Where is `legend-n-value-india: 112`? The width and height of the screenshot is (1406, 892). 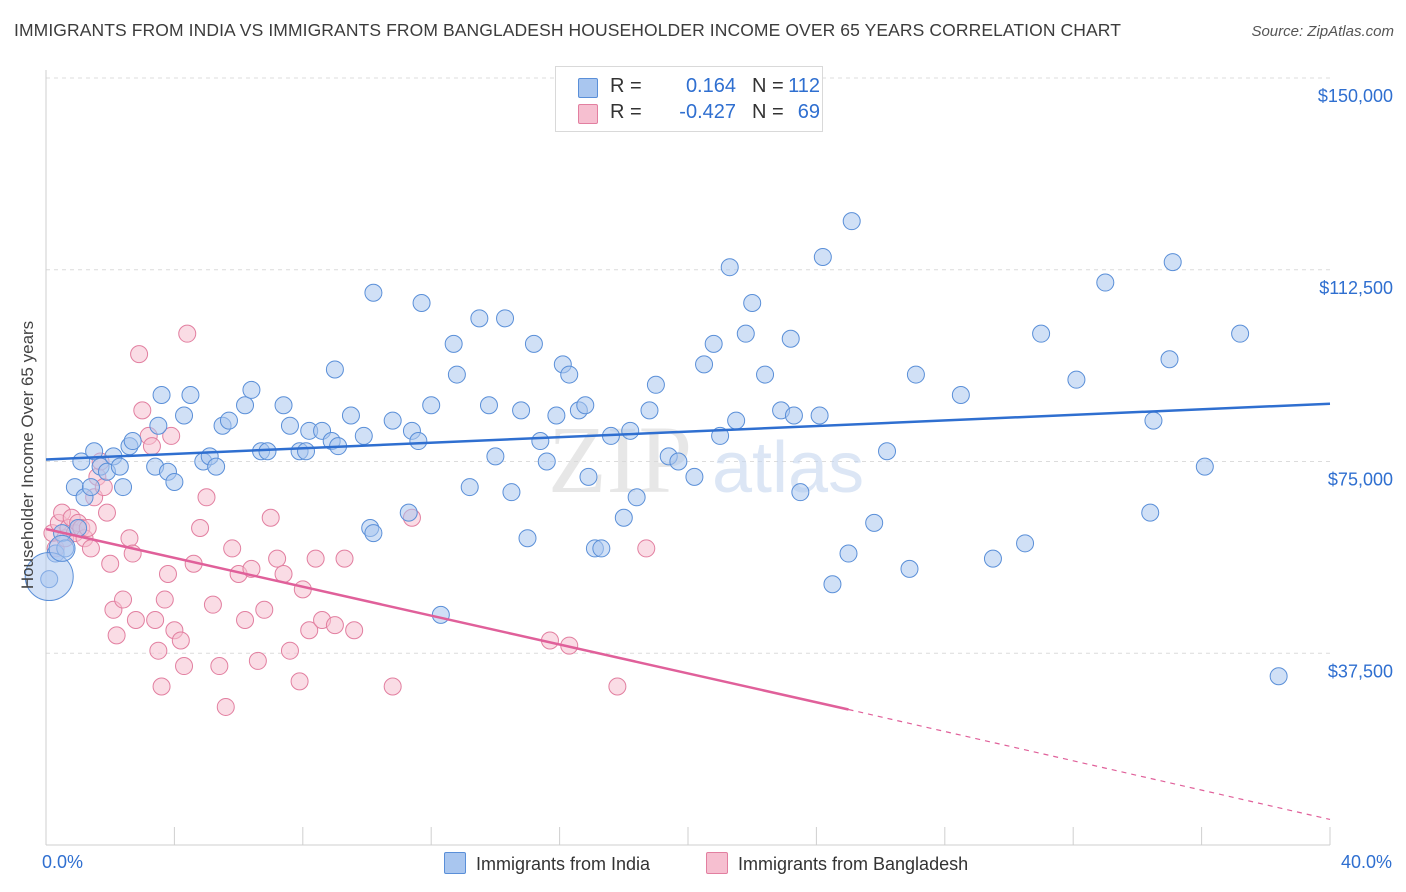 legend-n-value-india: 112 is located at coordinates (804, 86).